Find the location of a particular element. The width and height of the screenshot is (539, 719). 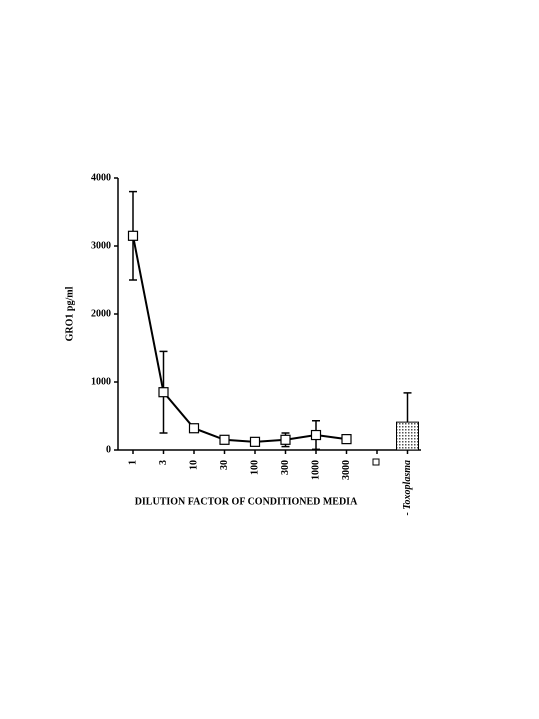

x-tick-label: - Toxoplasma is located at coordinates (407, 487).